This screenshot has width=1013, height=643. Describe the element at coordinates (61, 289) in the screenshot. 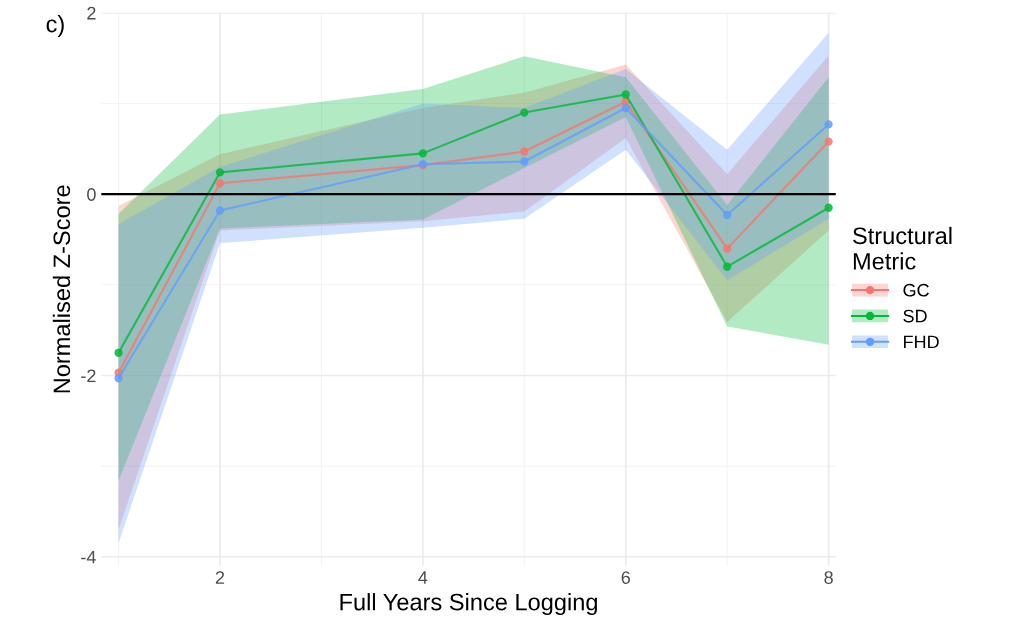

I see `y-axis-title: Normalised Z-Score` at that location.